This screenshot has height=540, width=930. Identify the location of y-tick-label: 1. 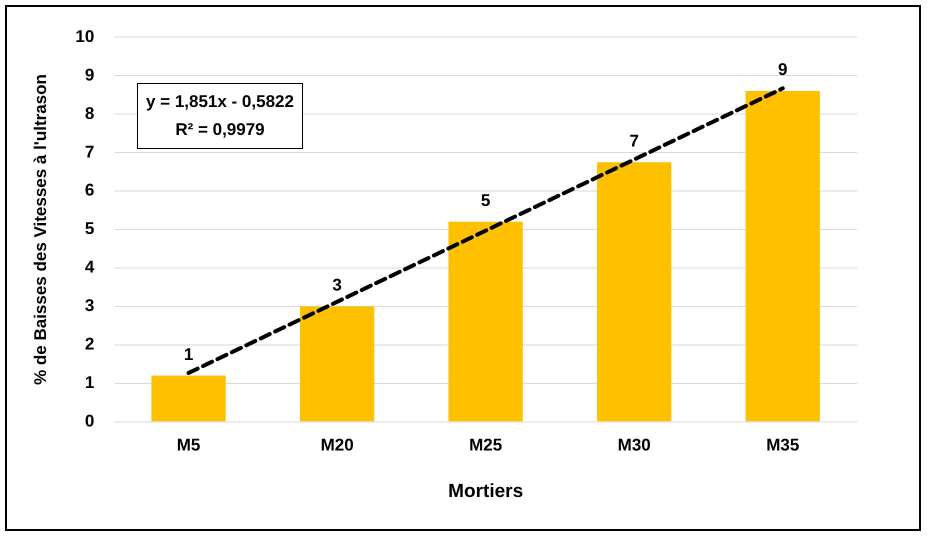
(89, 382).